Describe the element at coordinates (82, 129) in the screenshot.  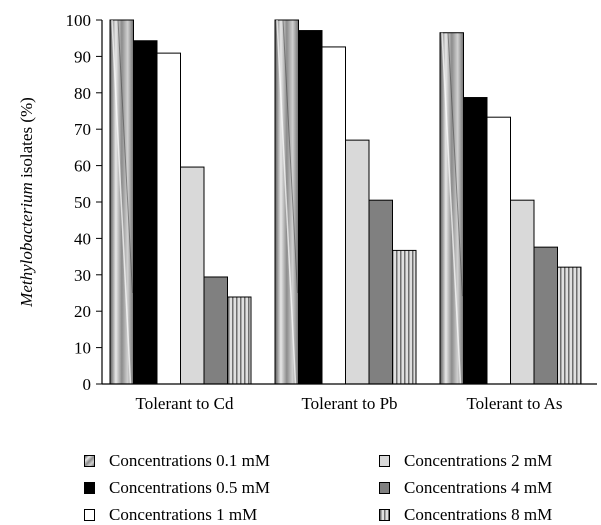
I see `y-tick-label: 70` at that location.